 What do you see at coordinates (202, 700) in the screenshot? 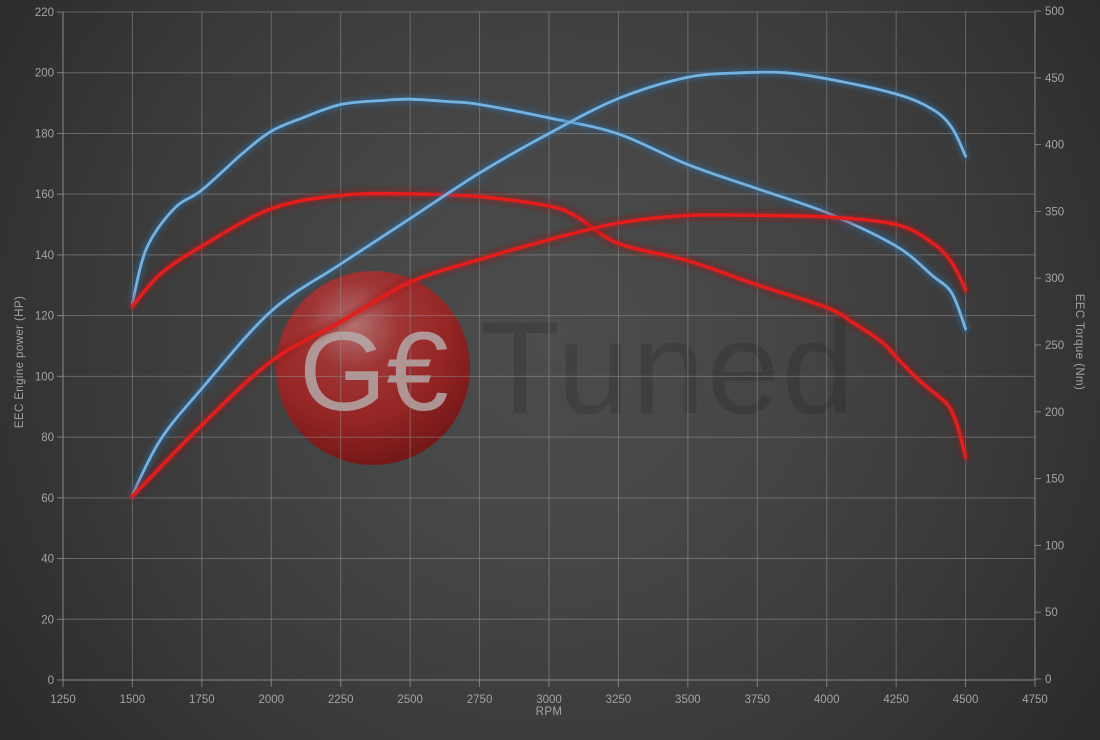
I see `x-tick-label: 1750` at bounding box center [202, 700].